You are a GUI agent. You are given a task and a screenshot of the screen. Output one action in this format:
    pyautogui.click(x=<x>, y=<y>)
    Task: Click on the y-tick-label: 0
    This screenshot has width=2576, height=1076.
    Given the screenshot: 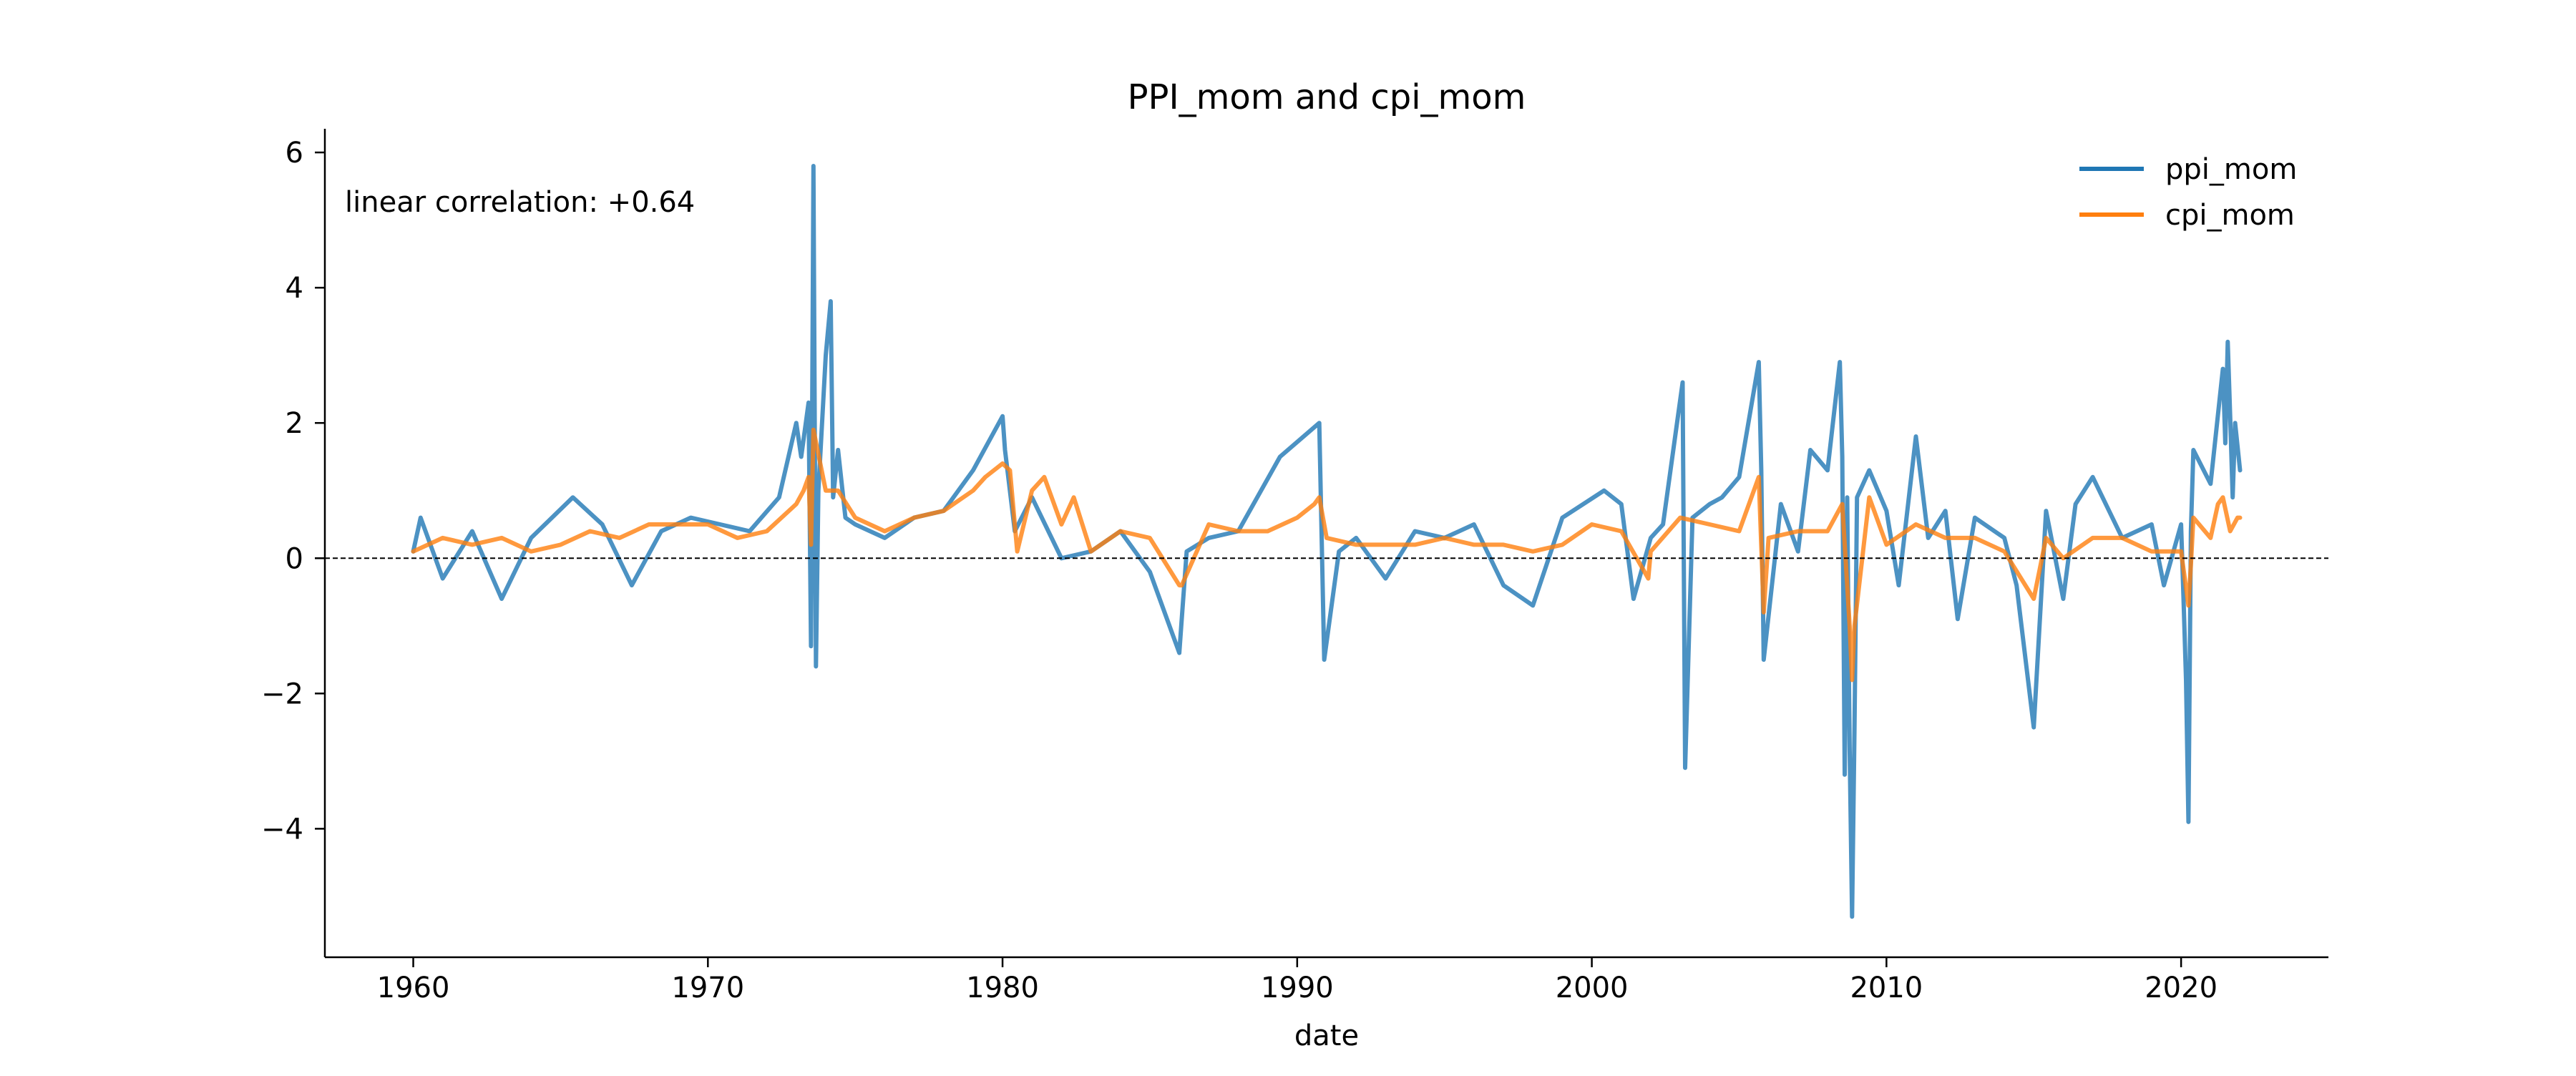 What is the action you would take?
    pyautogui.click(x=294, y=558)
    